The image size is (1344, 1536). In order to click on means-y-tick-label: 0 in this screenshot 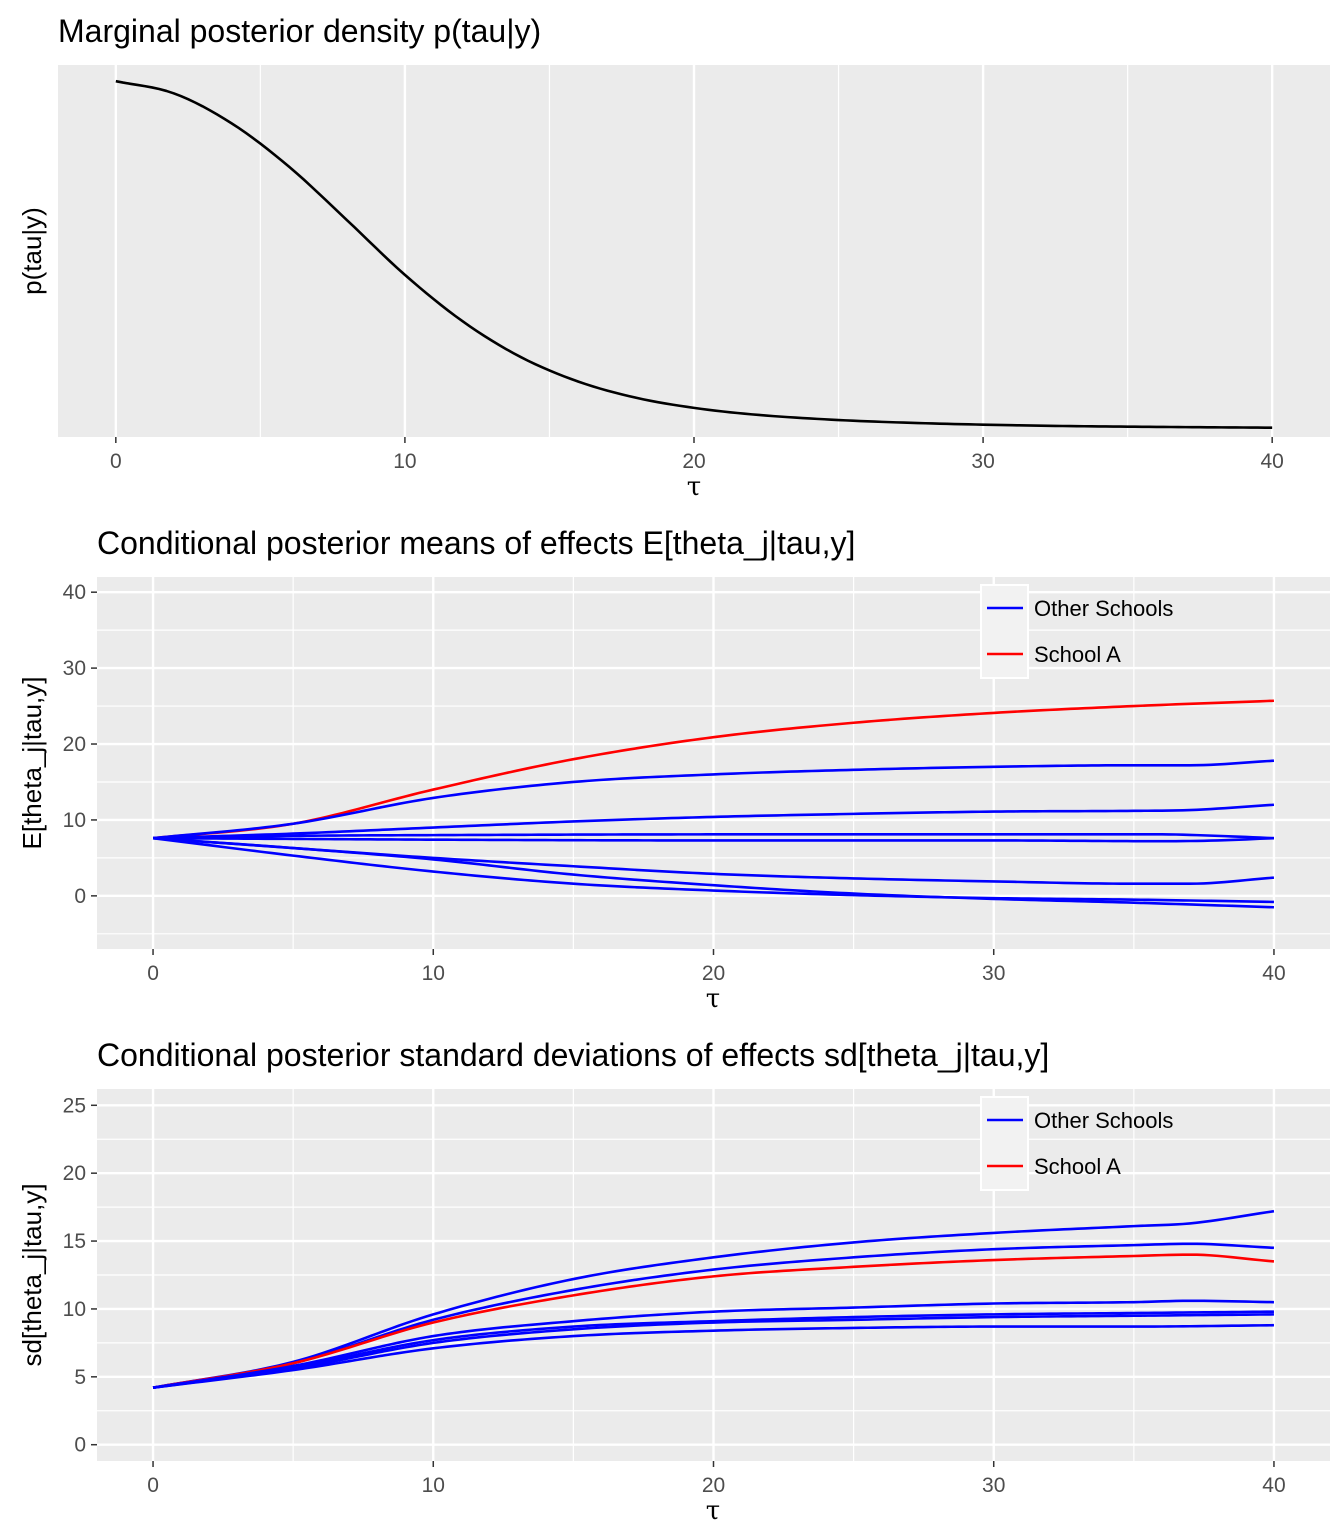, I will do `click(80, 896)`.